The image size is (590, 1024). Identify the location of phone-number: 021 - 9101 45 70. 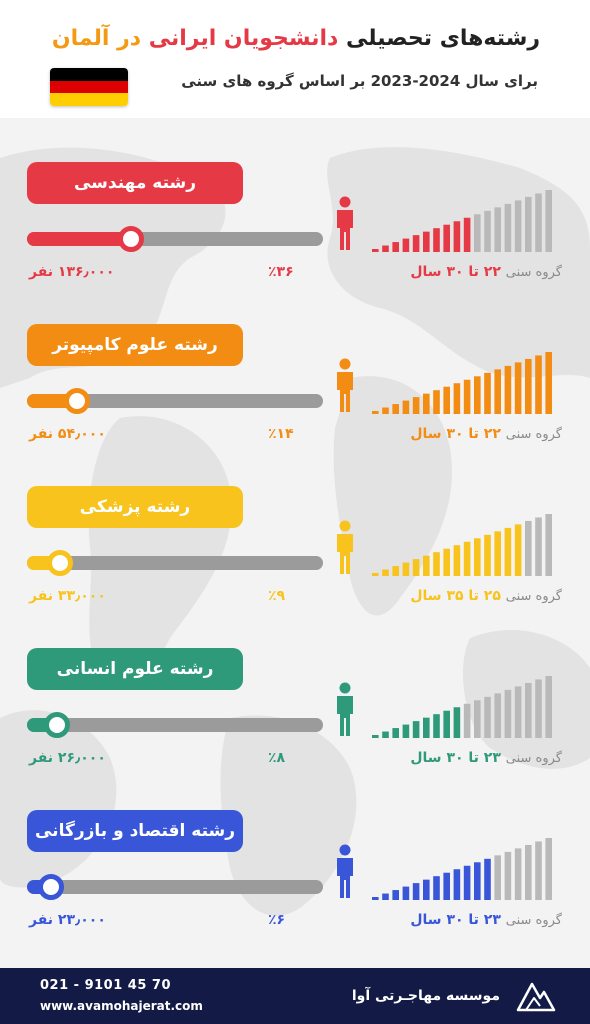
(105, 985).